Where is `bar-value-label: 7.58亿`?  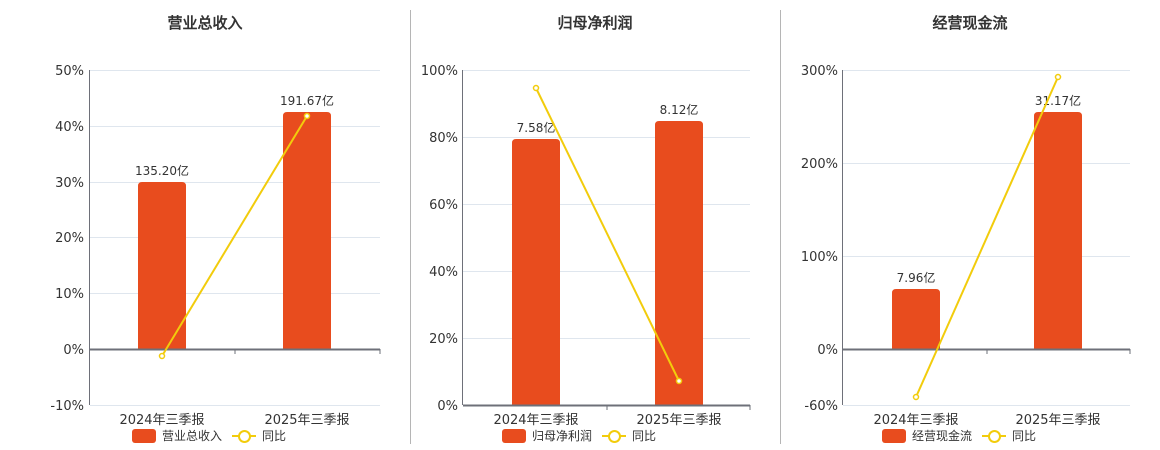 bar-value-label: 7.58亿 is located at coordinates (536, 127).